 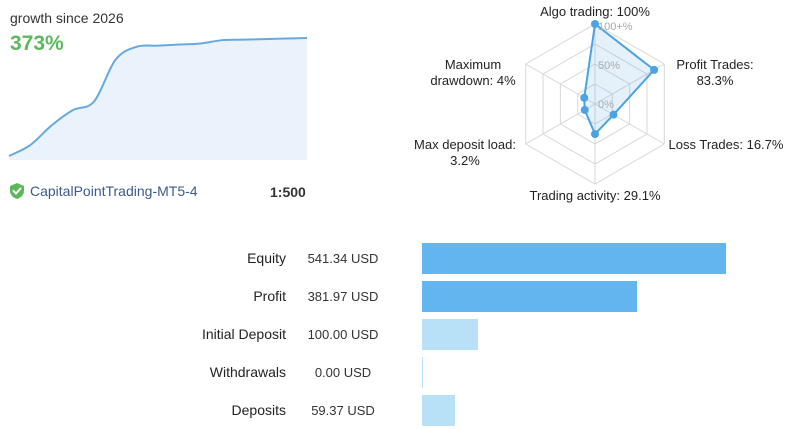 I want to click on radar-label-loss-trades: Loss Trades: 16.7%, so click(x=726, y=144).